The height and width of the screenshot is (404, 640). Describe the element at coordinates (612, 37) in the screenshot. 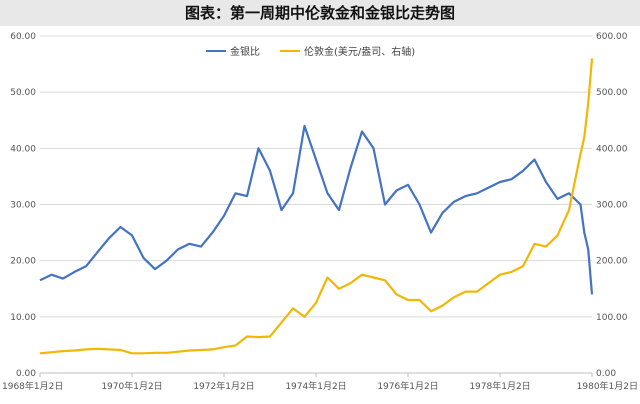

I see `right-tick-label: 600.00` at that location.